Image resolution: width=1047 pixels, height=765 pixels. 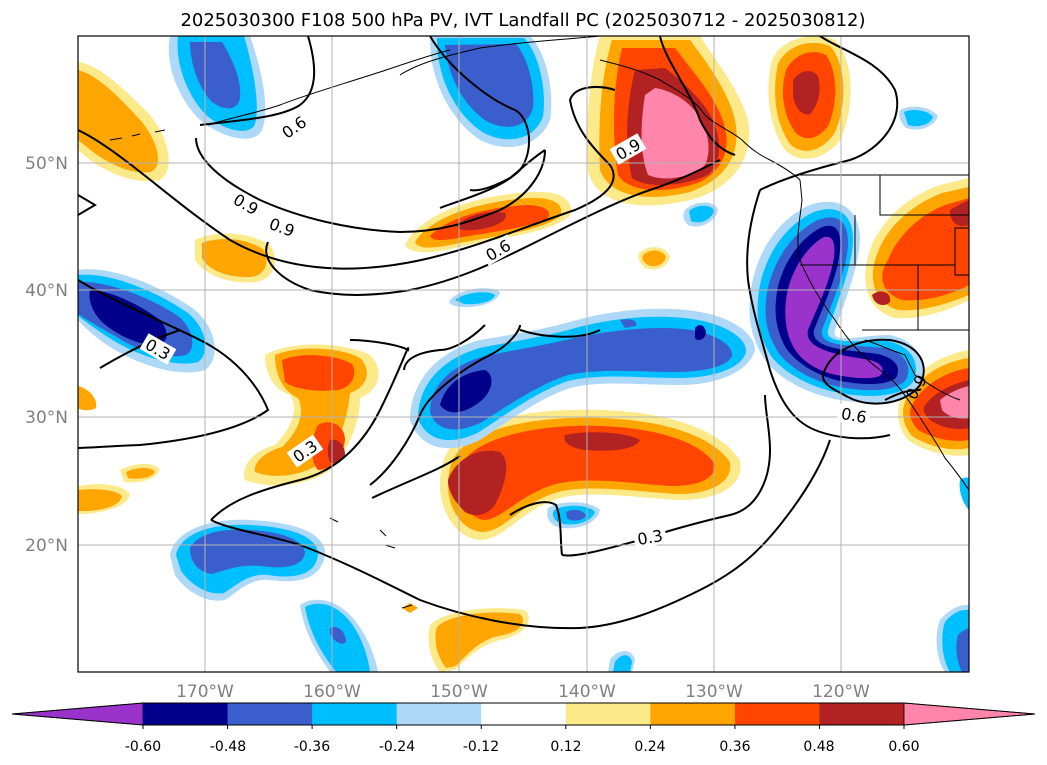 I want to click on lat-tick-label: 30°N, so click(x=46, y=418).